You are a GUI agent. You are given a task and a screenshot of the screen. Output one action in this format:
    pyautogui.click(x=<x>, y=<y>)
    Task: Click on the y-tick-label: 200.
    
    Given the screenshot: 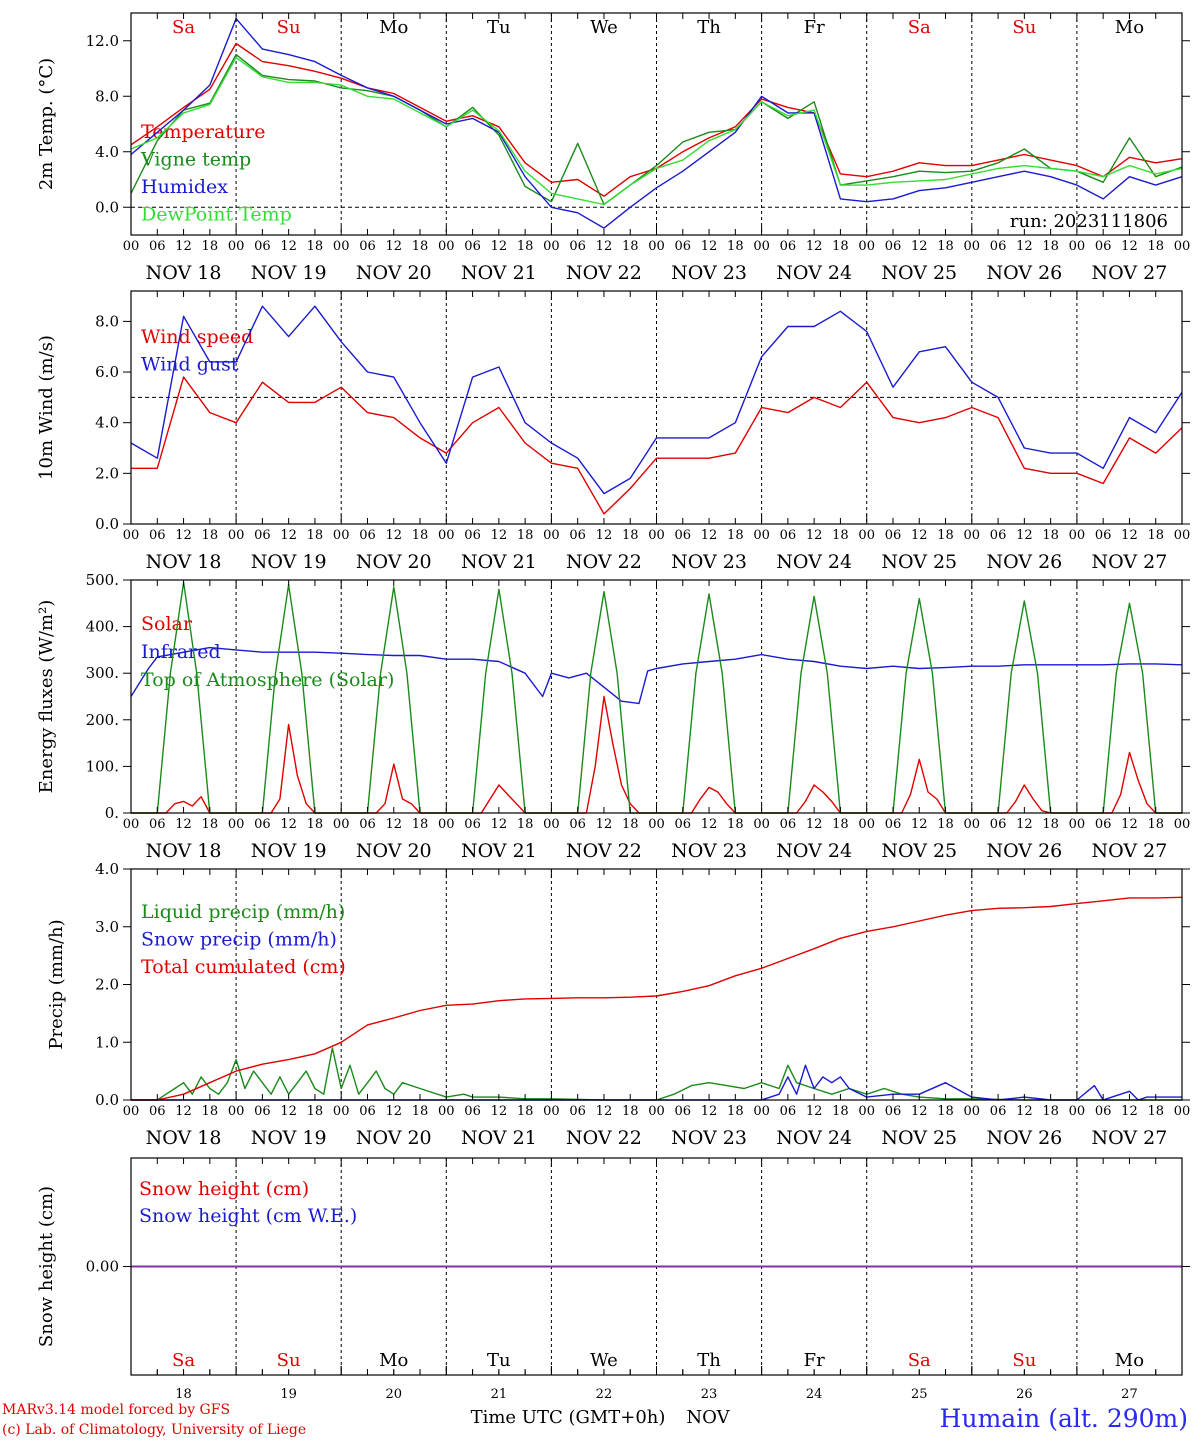 What is the action you would take?
    pyautogui.click(x=102, y=720)
    